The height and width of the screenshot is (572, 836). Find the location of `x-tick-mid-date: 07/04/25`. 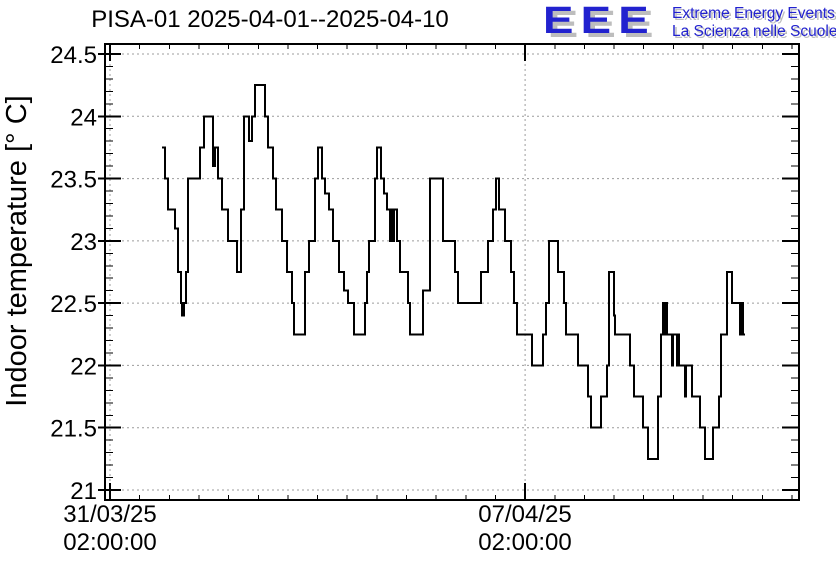

x-tick-mid-date: 07/04/25 is located at coordinates (525, 514).